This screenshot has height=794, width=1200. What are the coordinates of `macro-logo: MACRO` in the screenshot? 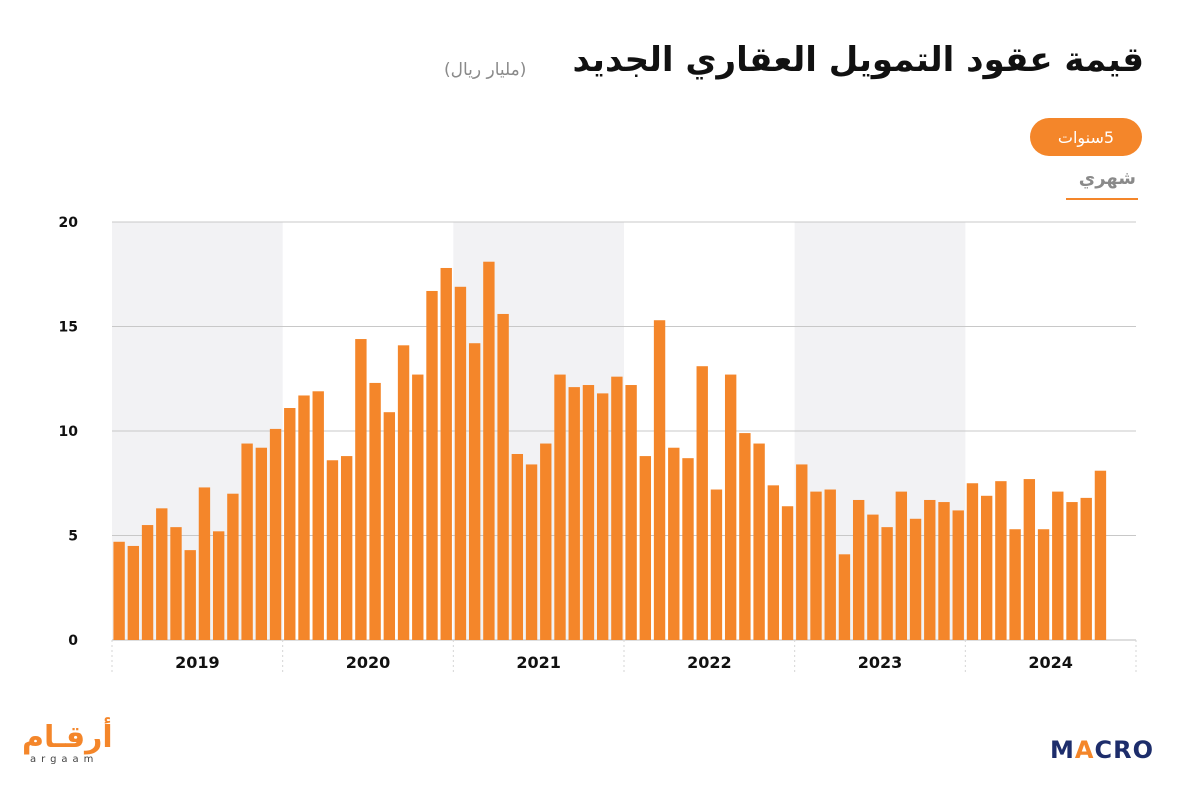 It's located at (1102, 751).